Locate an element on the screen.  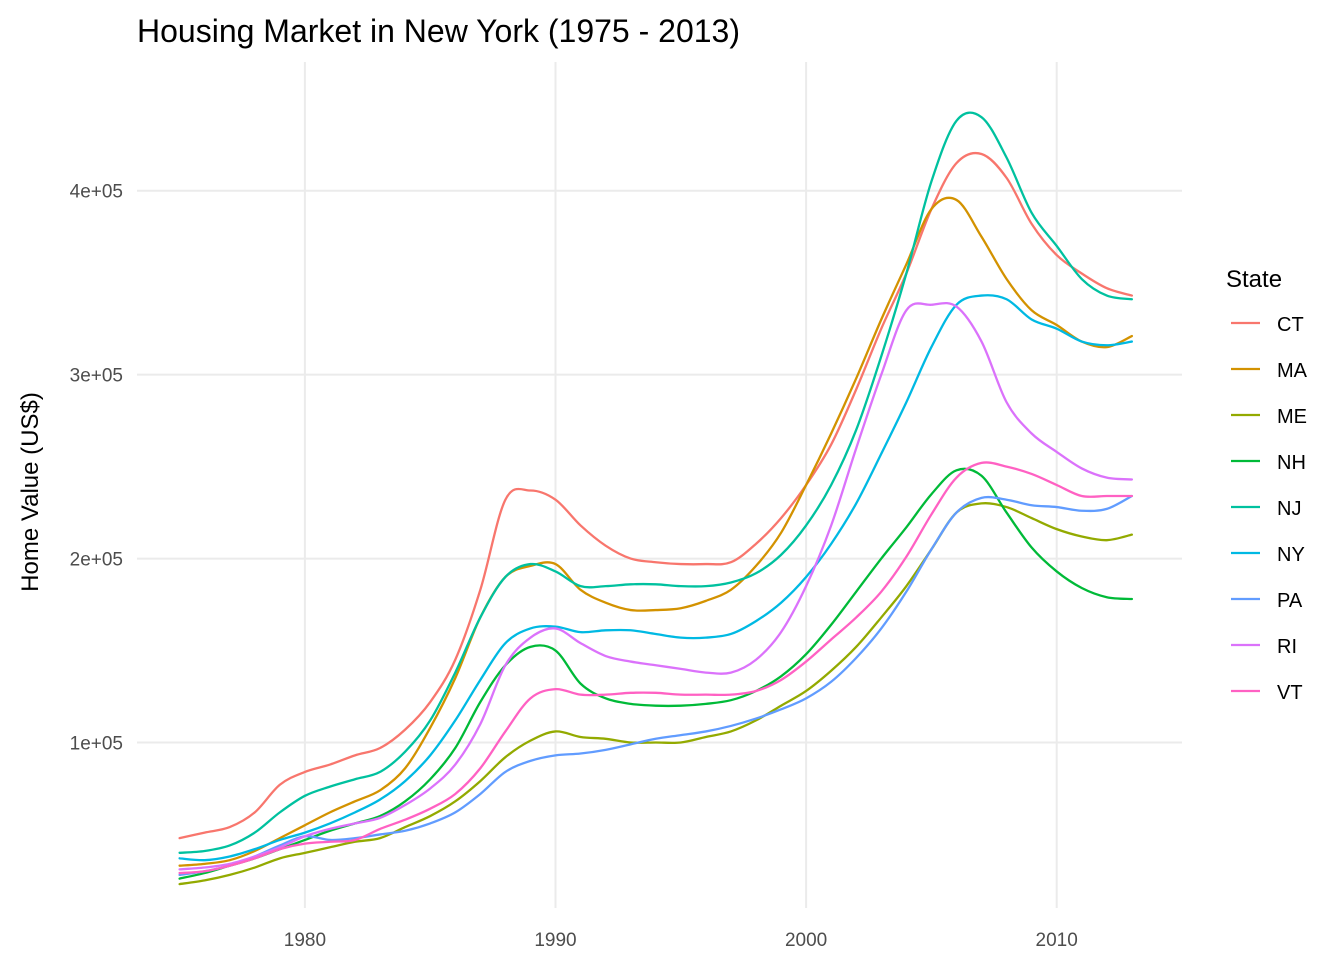
legend-label-vt: VT is located at coordinates (1290, 693).